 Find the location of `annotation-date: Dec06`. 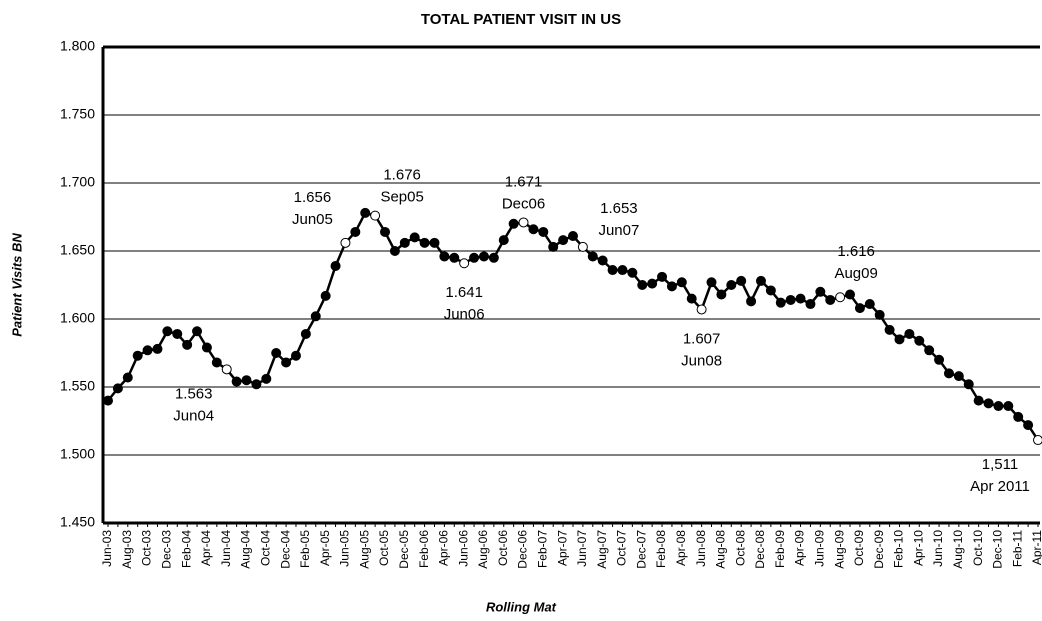

annotation-date: Dec06 is located at coordinates (523, 203).